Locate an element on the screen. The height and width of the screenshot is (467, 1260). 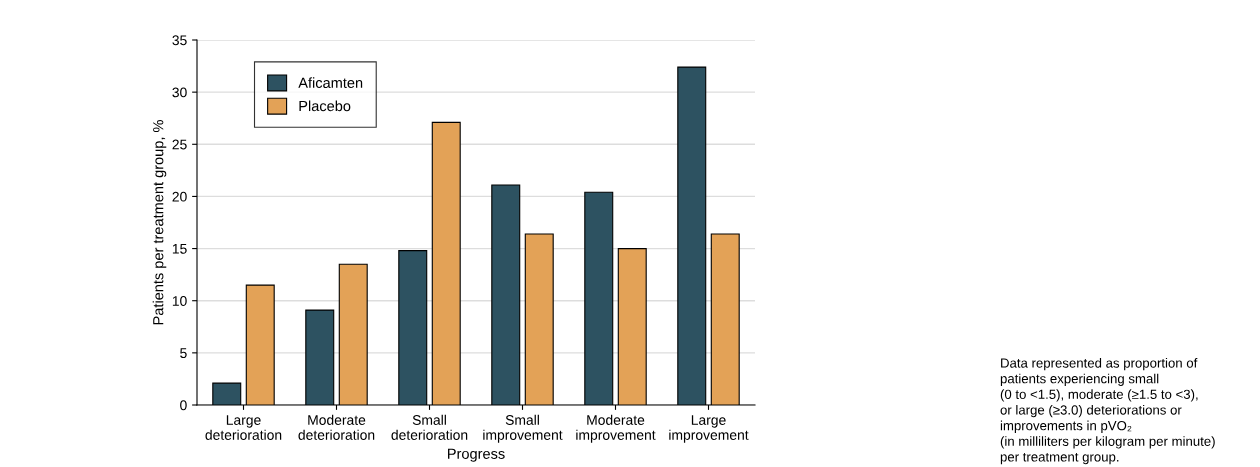
x-tick-label: Small deterioration is located at coordinates (429, 427).